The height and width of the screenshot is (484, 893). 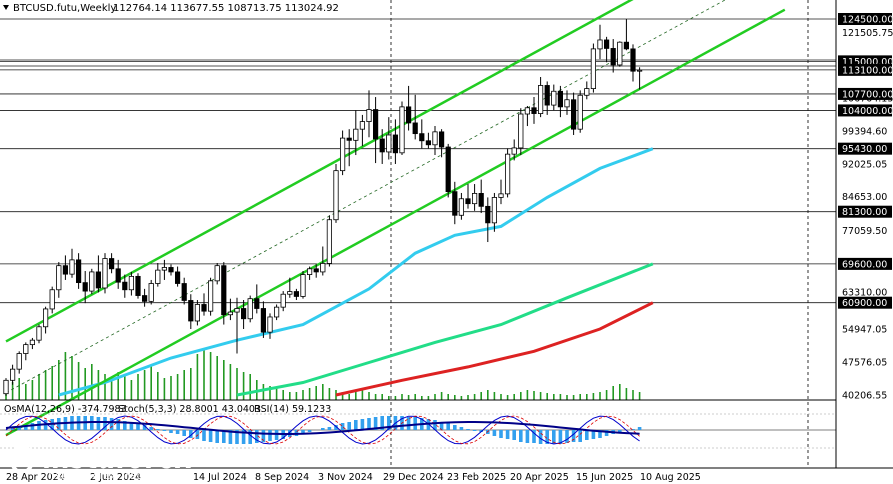 What do you see at coordinates (864, 396) in the screenshot?
I see `price-tick-label: 40206.55` at bounding box center [864, 396].